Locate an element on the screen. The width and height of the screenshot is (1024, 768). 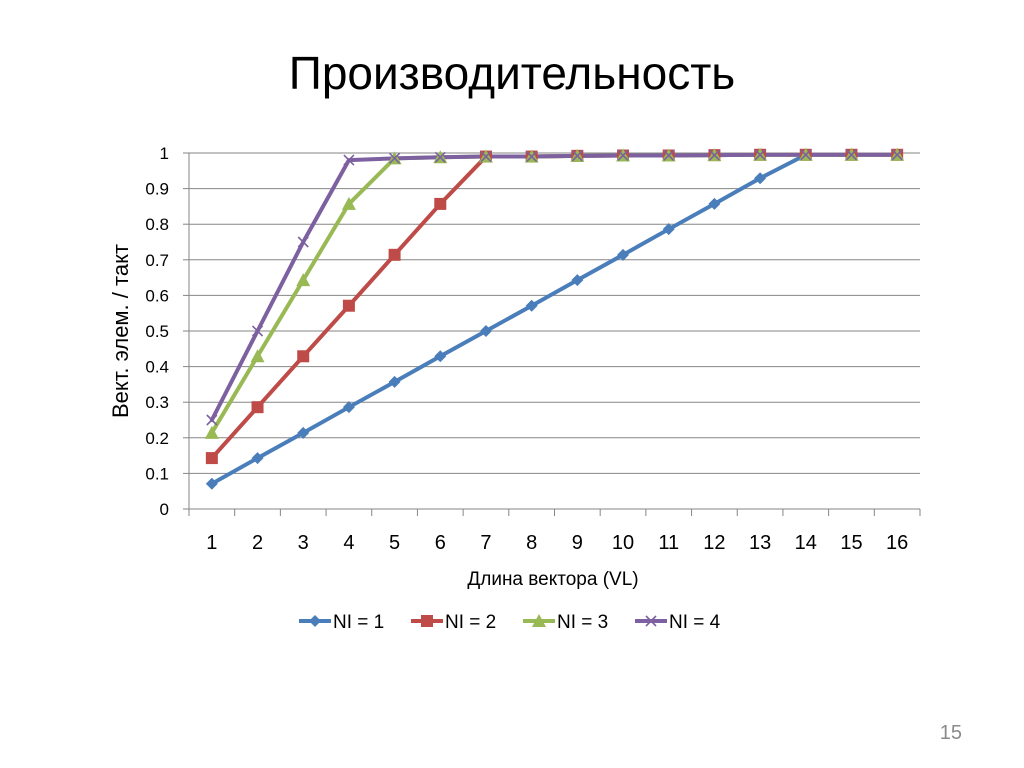
x-tick-label: 15 is located at coordinates (851, 543).